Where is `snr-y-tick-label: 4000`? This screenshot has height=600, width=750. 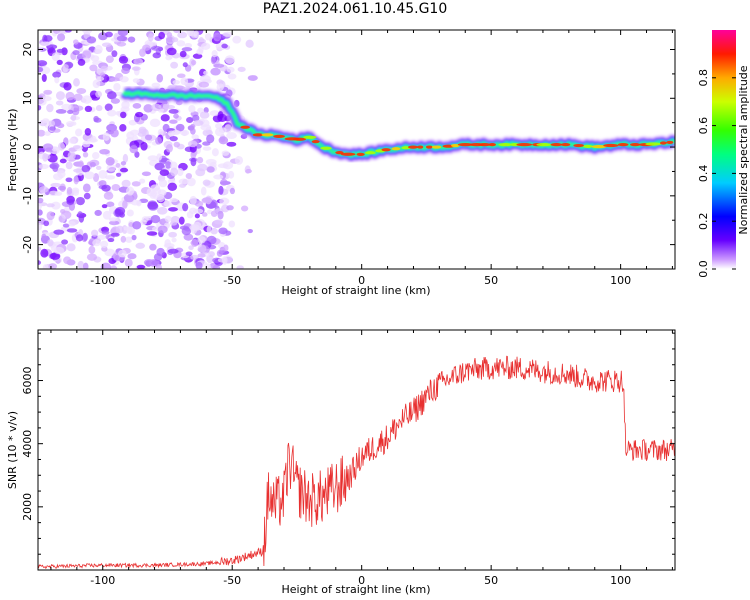
snr-y-tick-label: 4000 is located at coordinates (27, 444).